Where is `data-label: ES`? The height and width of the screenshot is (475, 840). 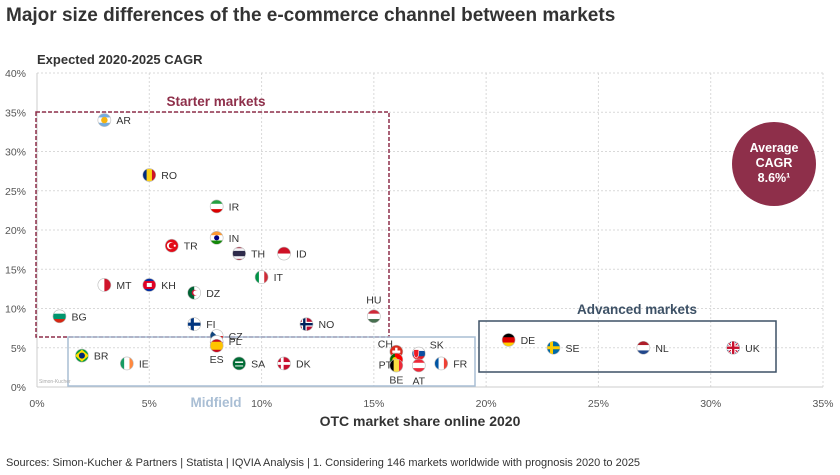 data-label: ES is located at coordinates (217, 360).